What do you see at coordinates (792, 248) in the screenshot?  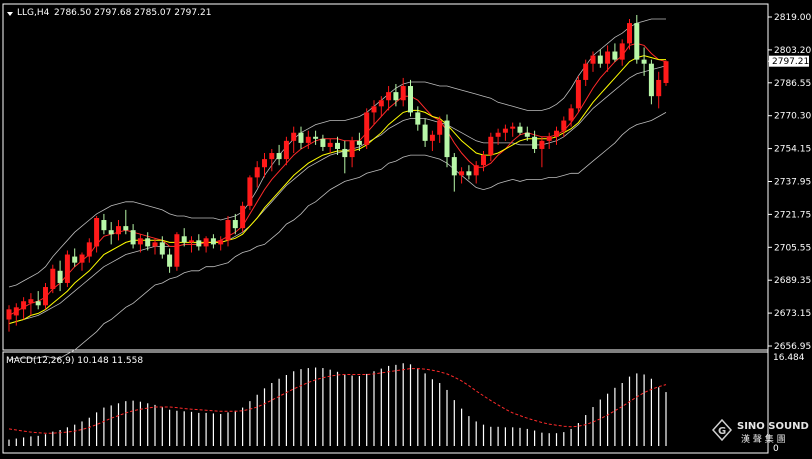 I see `price-tick-label: 2705.55` at bounding box center [792, 248].